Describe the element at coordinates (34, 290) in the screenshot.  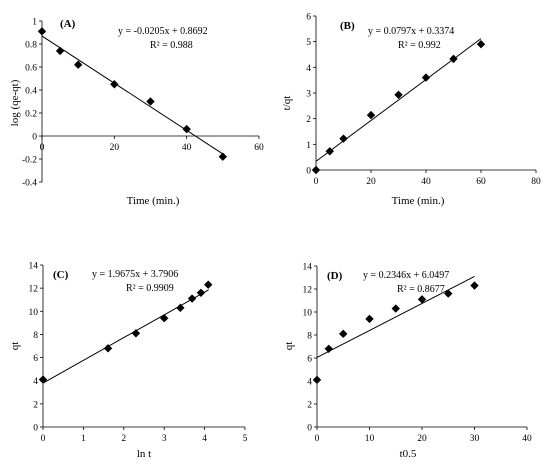
I see `y-tick-label: 12` at that location.